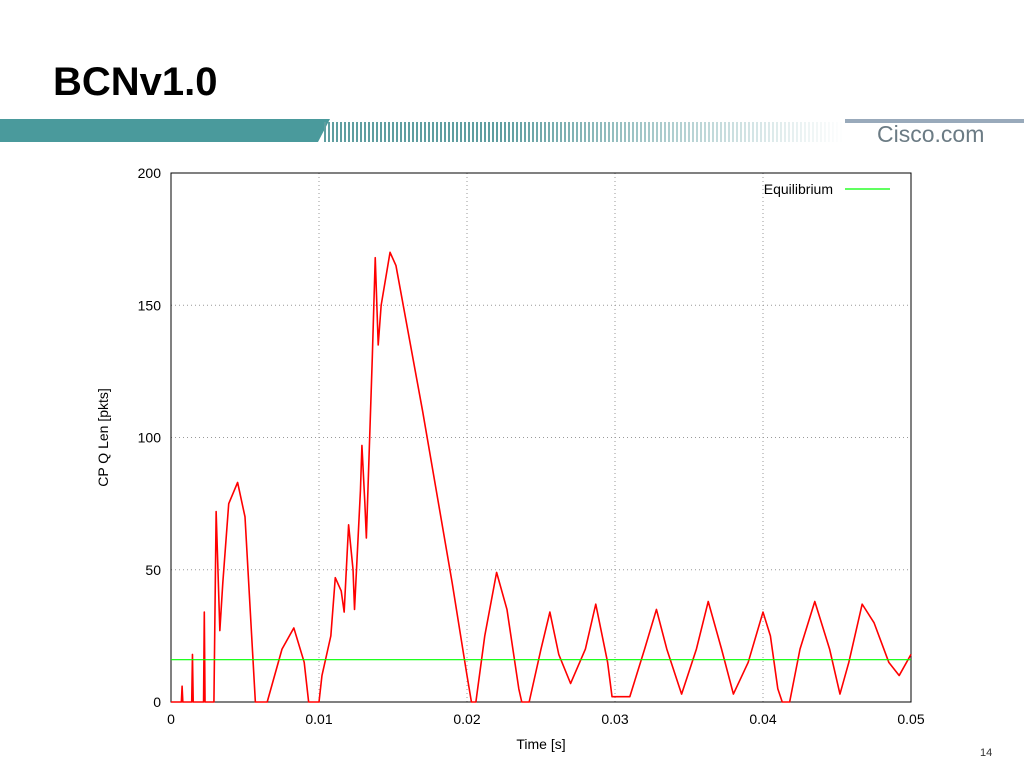 This screenshot has width=1024, height=768. Describe the element at coordinates (150, 438) in the screenshot. I see `y-tick-label: 100` at that location.